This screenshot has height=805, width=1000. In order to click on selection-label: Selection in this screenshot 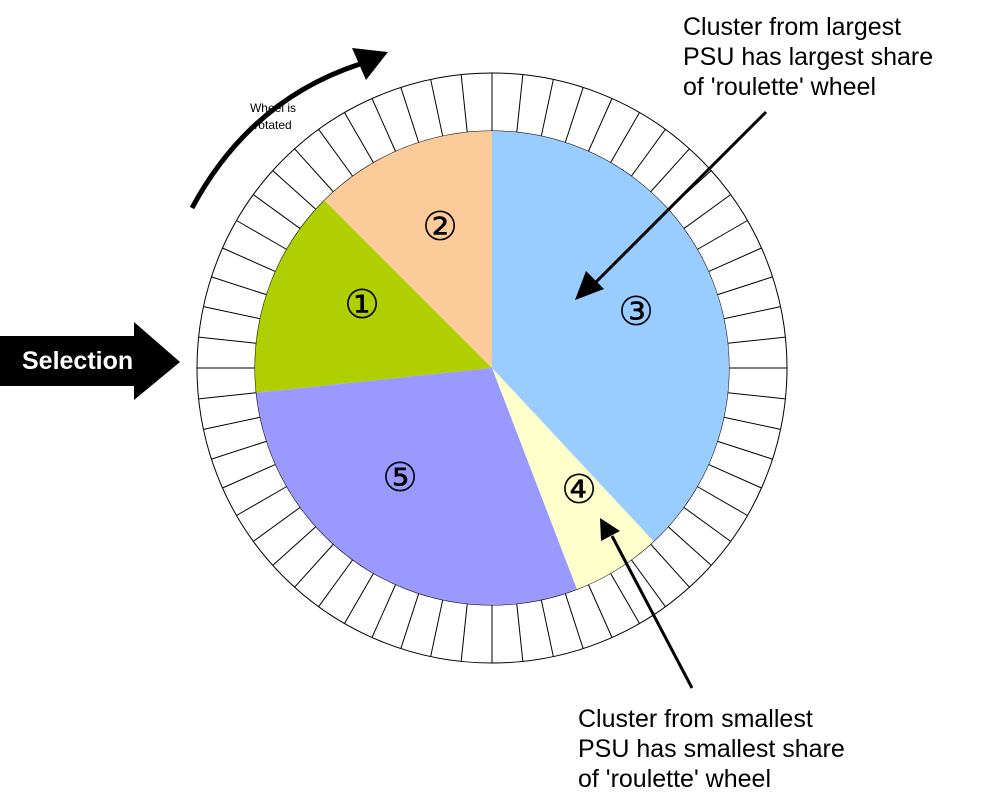, I will do `click(78, 361)`.